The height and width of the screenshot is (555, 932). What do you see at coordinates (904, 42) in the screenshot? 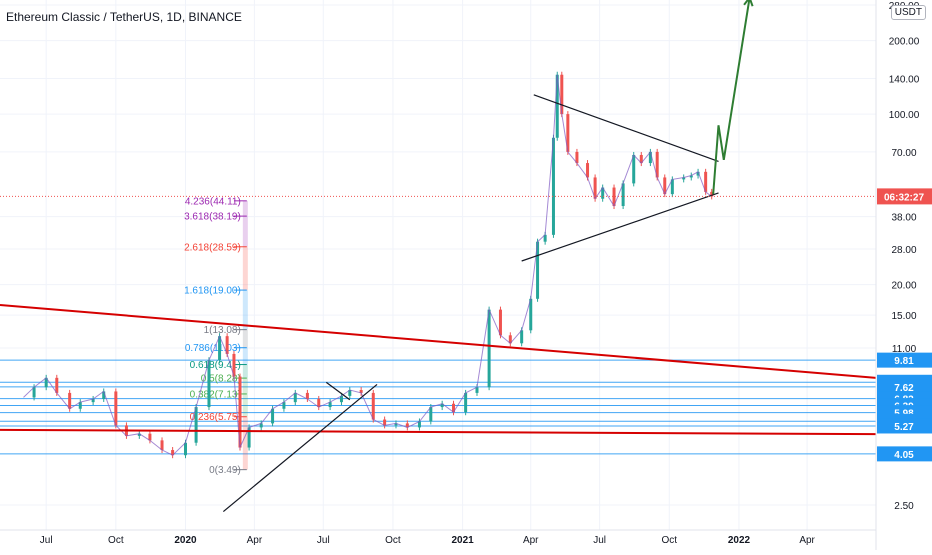
I see `y-tick-label: 200.00` at bounding box center [904, 42].